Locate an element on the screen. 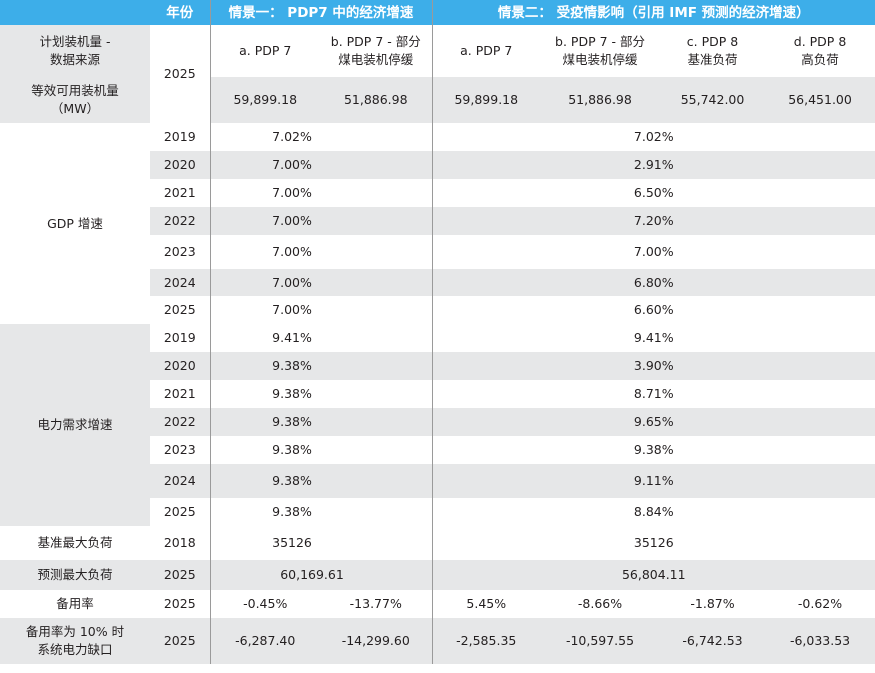 The height and width of the screenshot is (673, 875). row-label: 预测最大负荷 is located at coordinates (75, 575).